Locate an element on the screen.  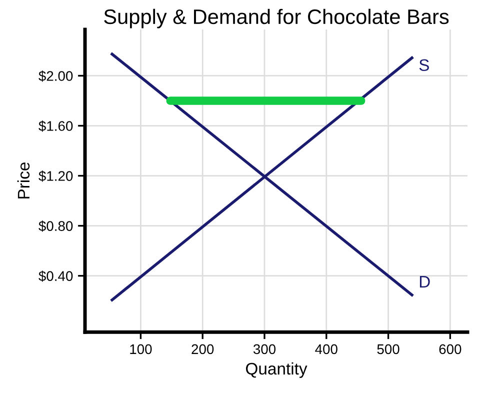
y-tick-label: $2.00 is located at coordinates (55, 76).